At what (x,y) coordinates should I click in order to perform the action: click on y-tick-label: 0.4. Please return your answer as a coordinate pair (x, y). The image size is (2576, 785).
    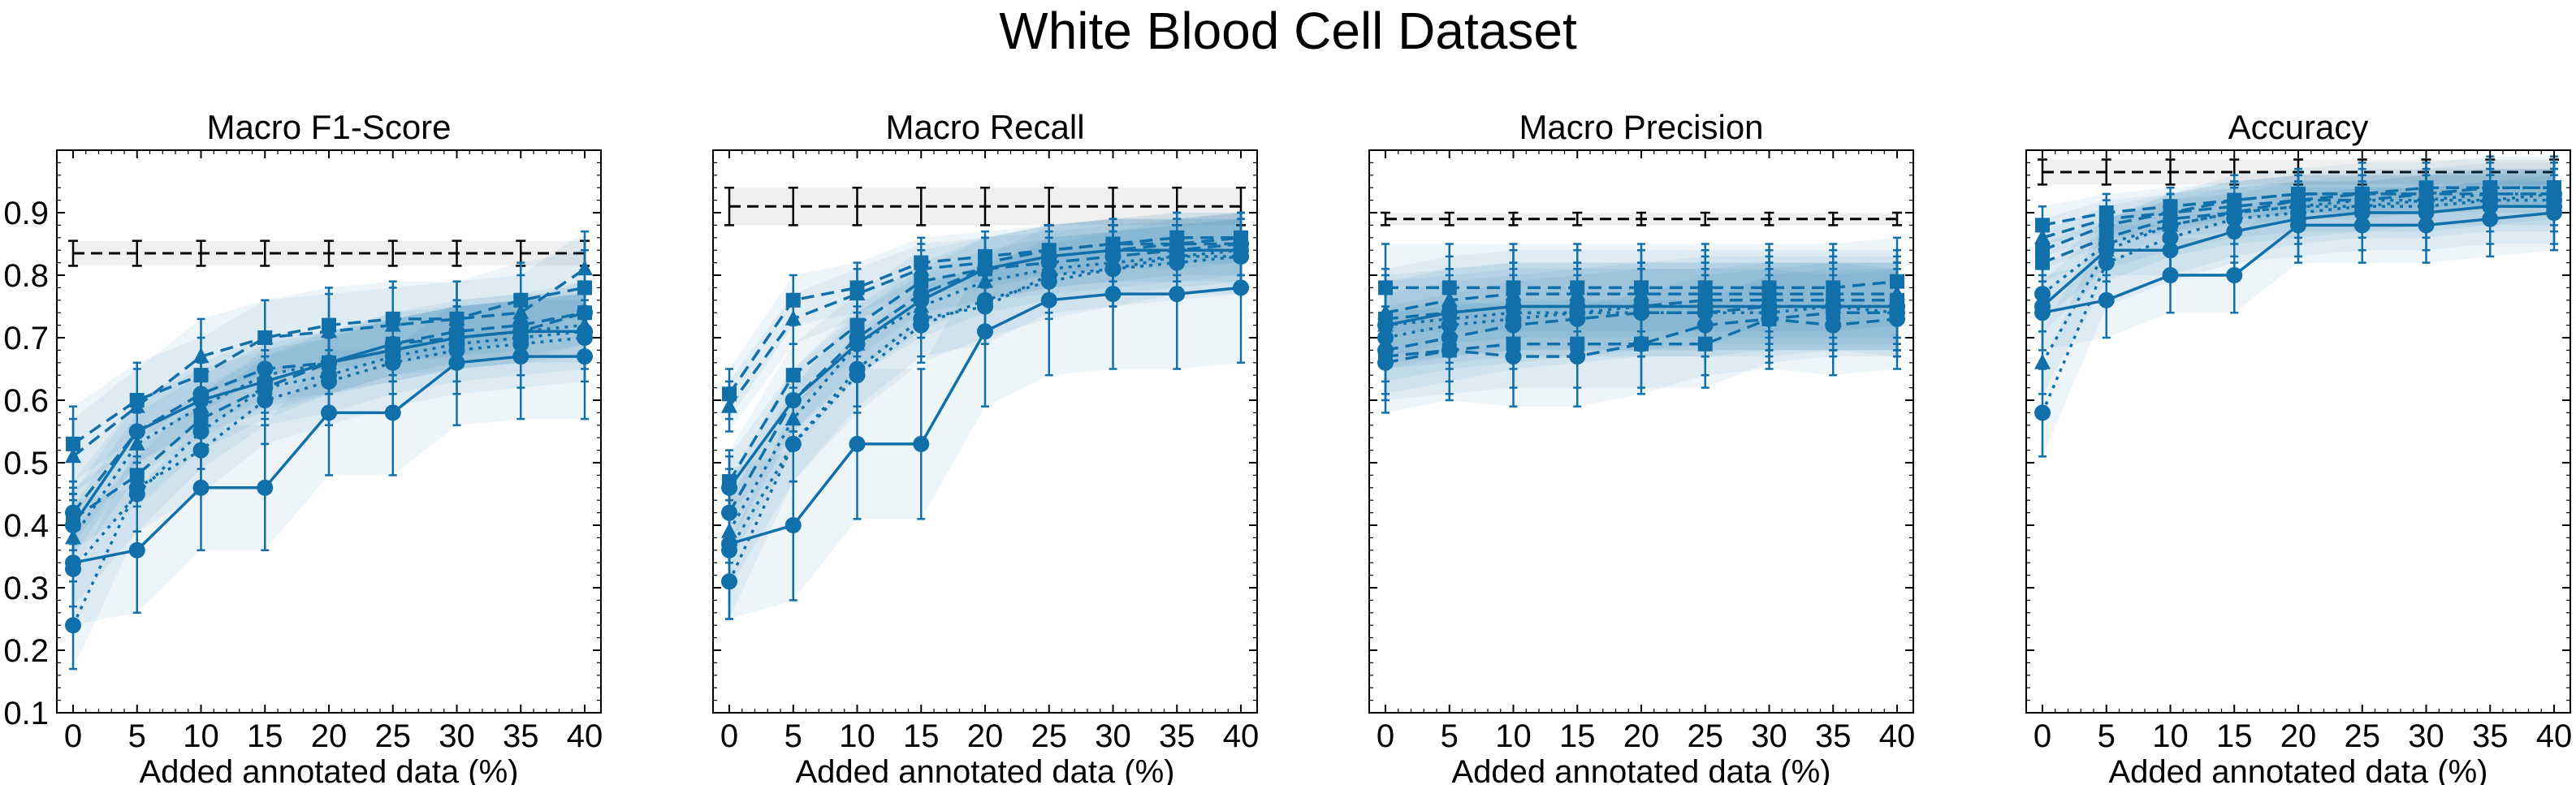
    Looking at the image, I should click on (26, 526).